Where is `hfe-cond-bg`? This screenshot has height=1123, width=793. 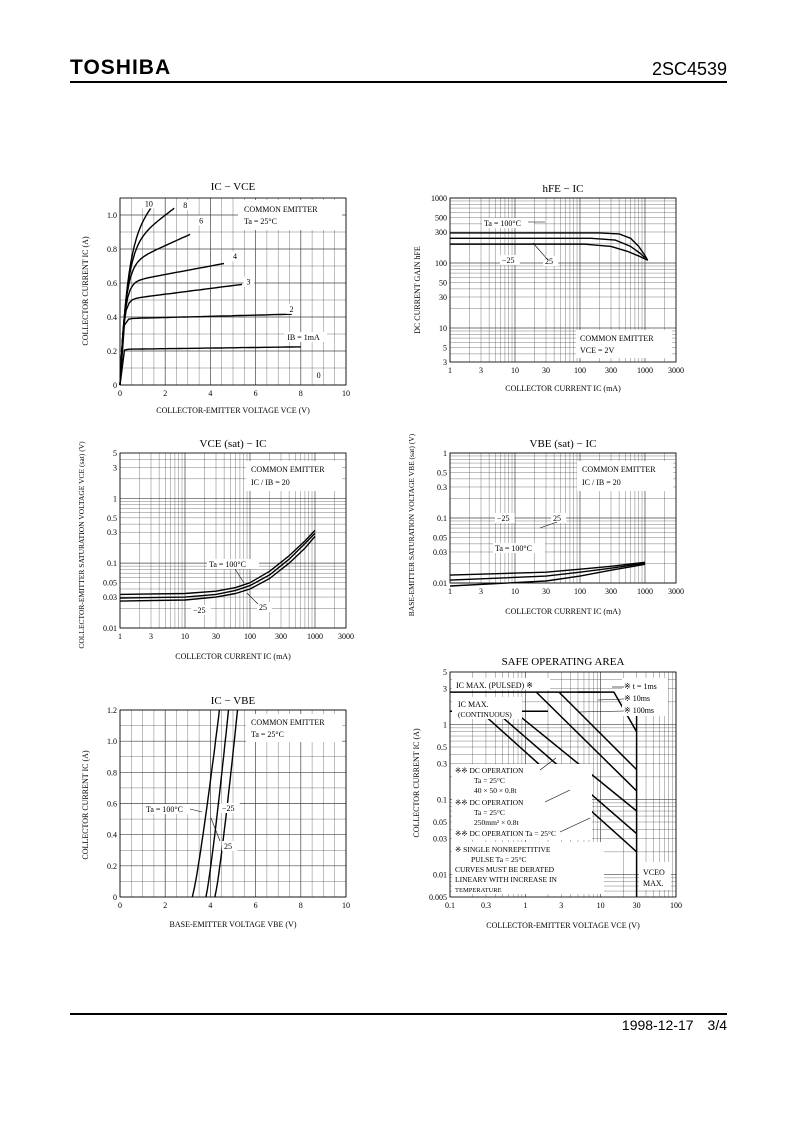
hfe-cond-bg is located at coordinates (624, 344).